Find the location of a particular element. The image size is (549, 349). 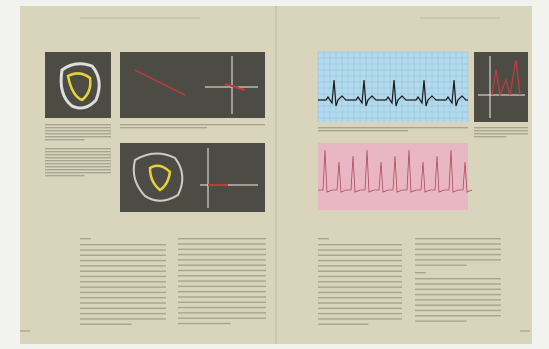

ecg-strip-pink is located at coordinates (395, 176).